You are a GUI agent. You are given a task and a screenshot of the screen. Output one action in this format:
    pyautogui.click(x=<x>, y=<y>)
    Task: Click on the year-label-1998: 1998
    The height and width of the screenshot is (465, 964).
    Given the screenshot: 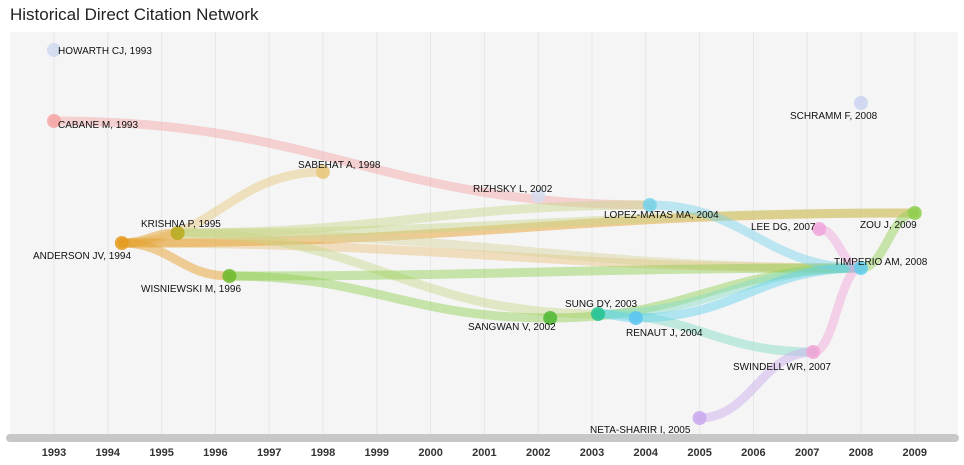 What is the action you would take?
    pyautogui.click(x=323, y=453)
    